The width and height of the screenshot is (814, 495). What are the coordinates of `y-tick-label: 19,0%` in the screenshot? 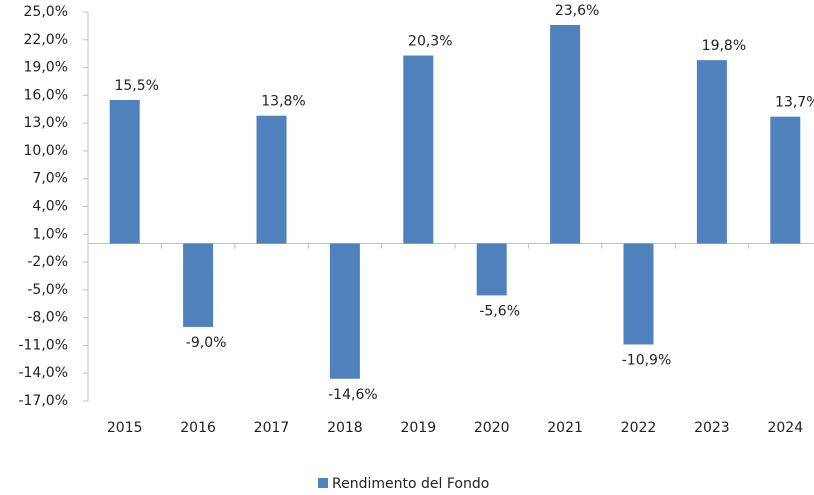 It's located at (46, 68).